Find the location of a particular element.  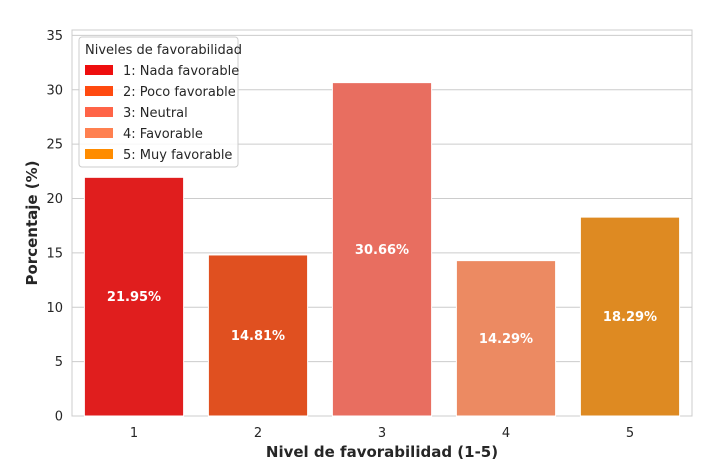

legend-entry-label: 1: Nada favorable is located at coordinates (181, 71).